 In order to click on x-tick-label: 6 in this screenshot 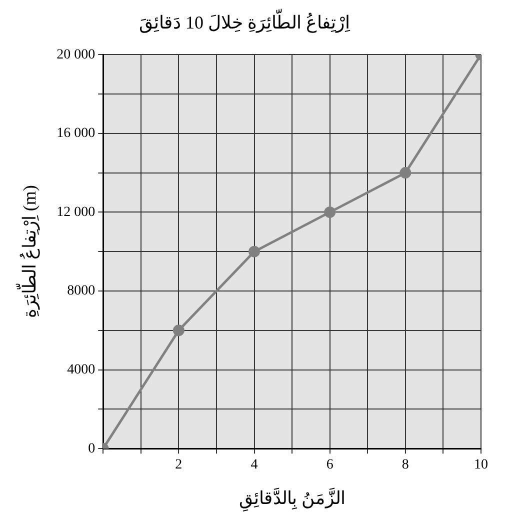, I will do `click(330, 465)`.